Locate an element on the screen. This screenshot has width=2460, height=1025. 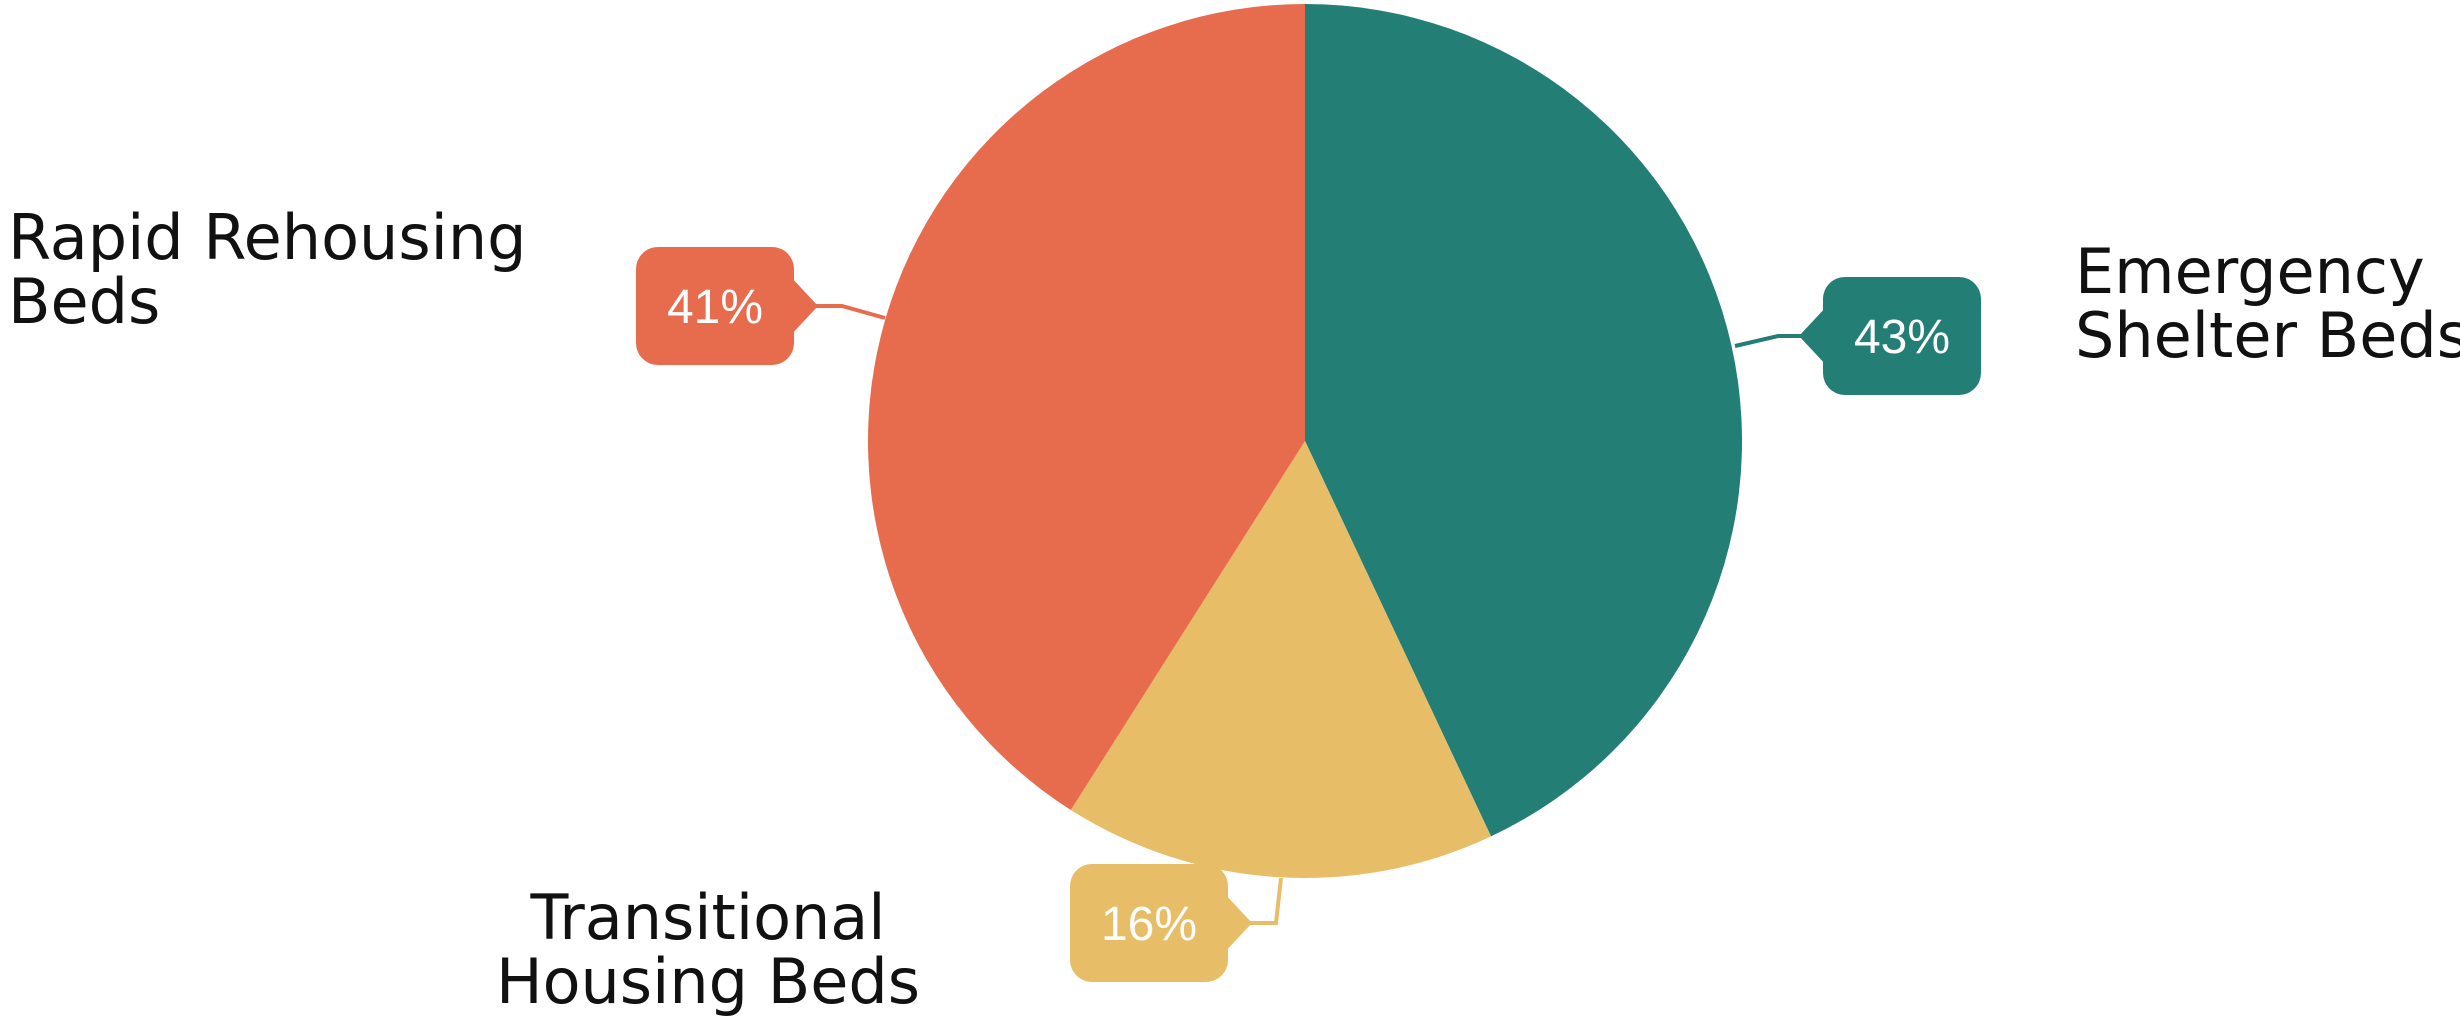
category-label-emergency-shelter-beds: Emergency Shelter Beds is located at coordinates (2267, 303).